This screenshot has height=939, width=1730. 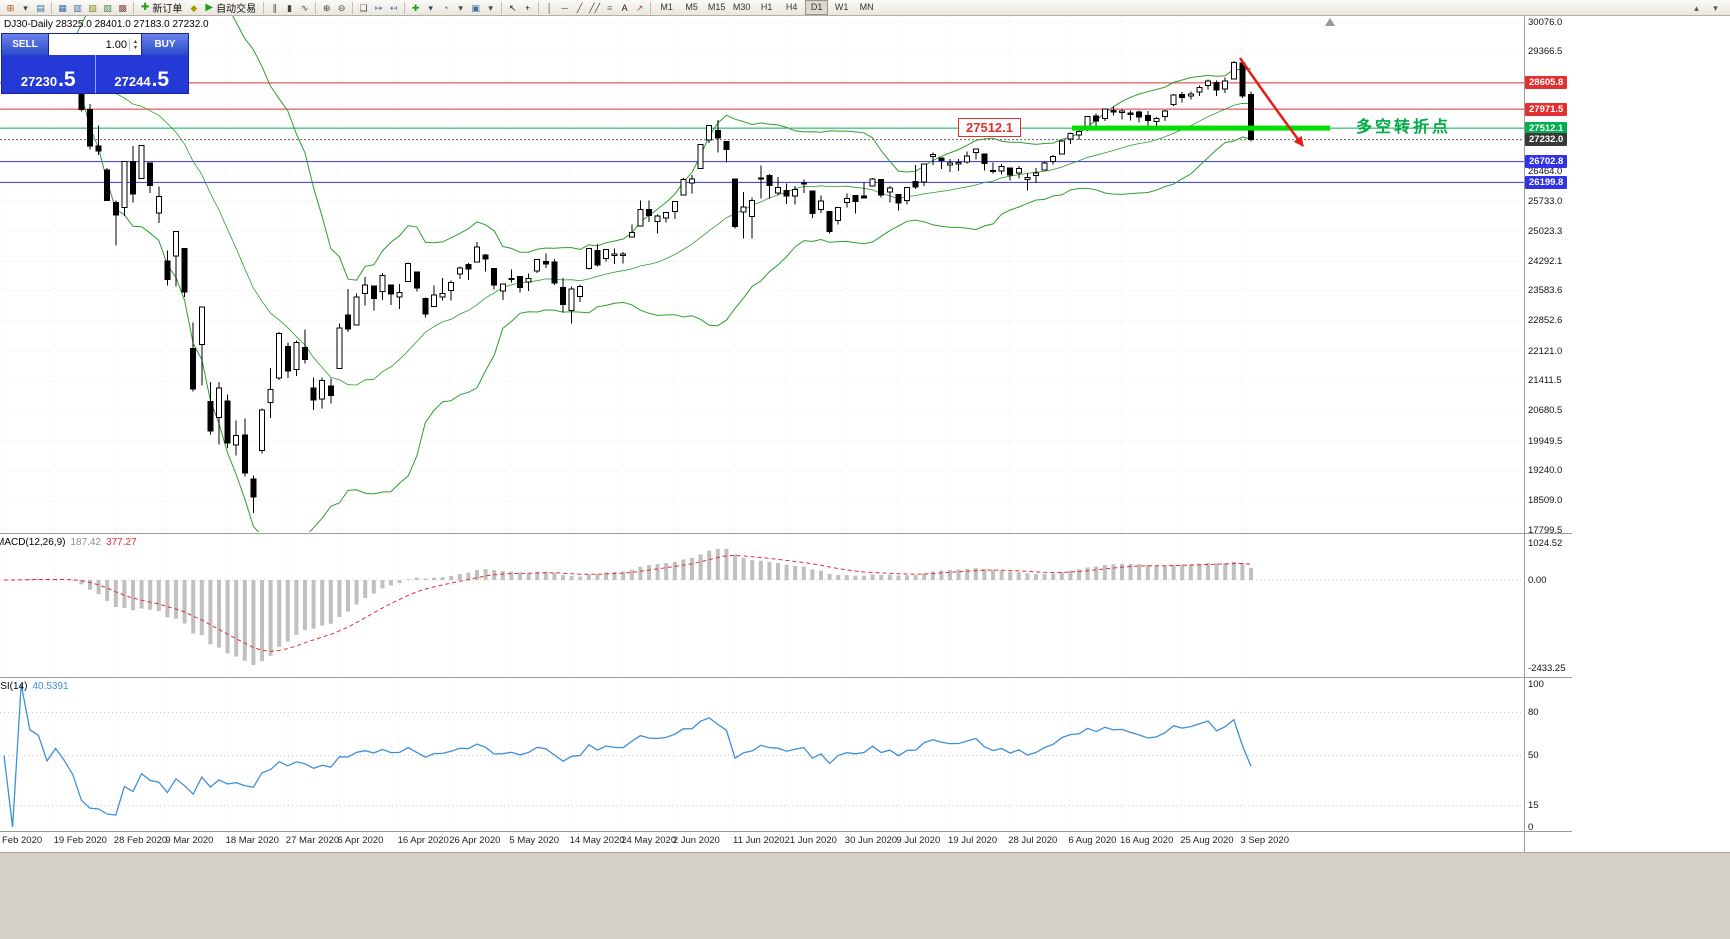 I want to click on toolbar-more-icon: ▾, so click(x=1715, y=7).